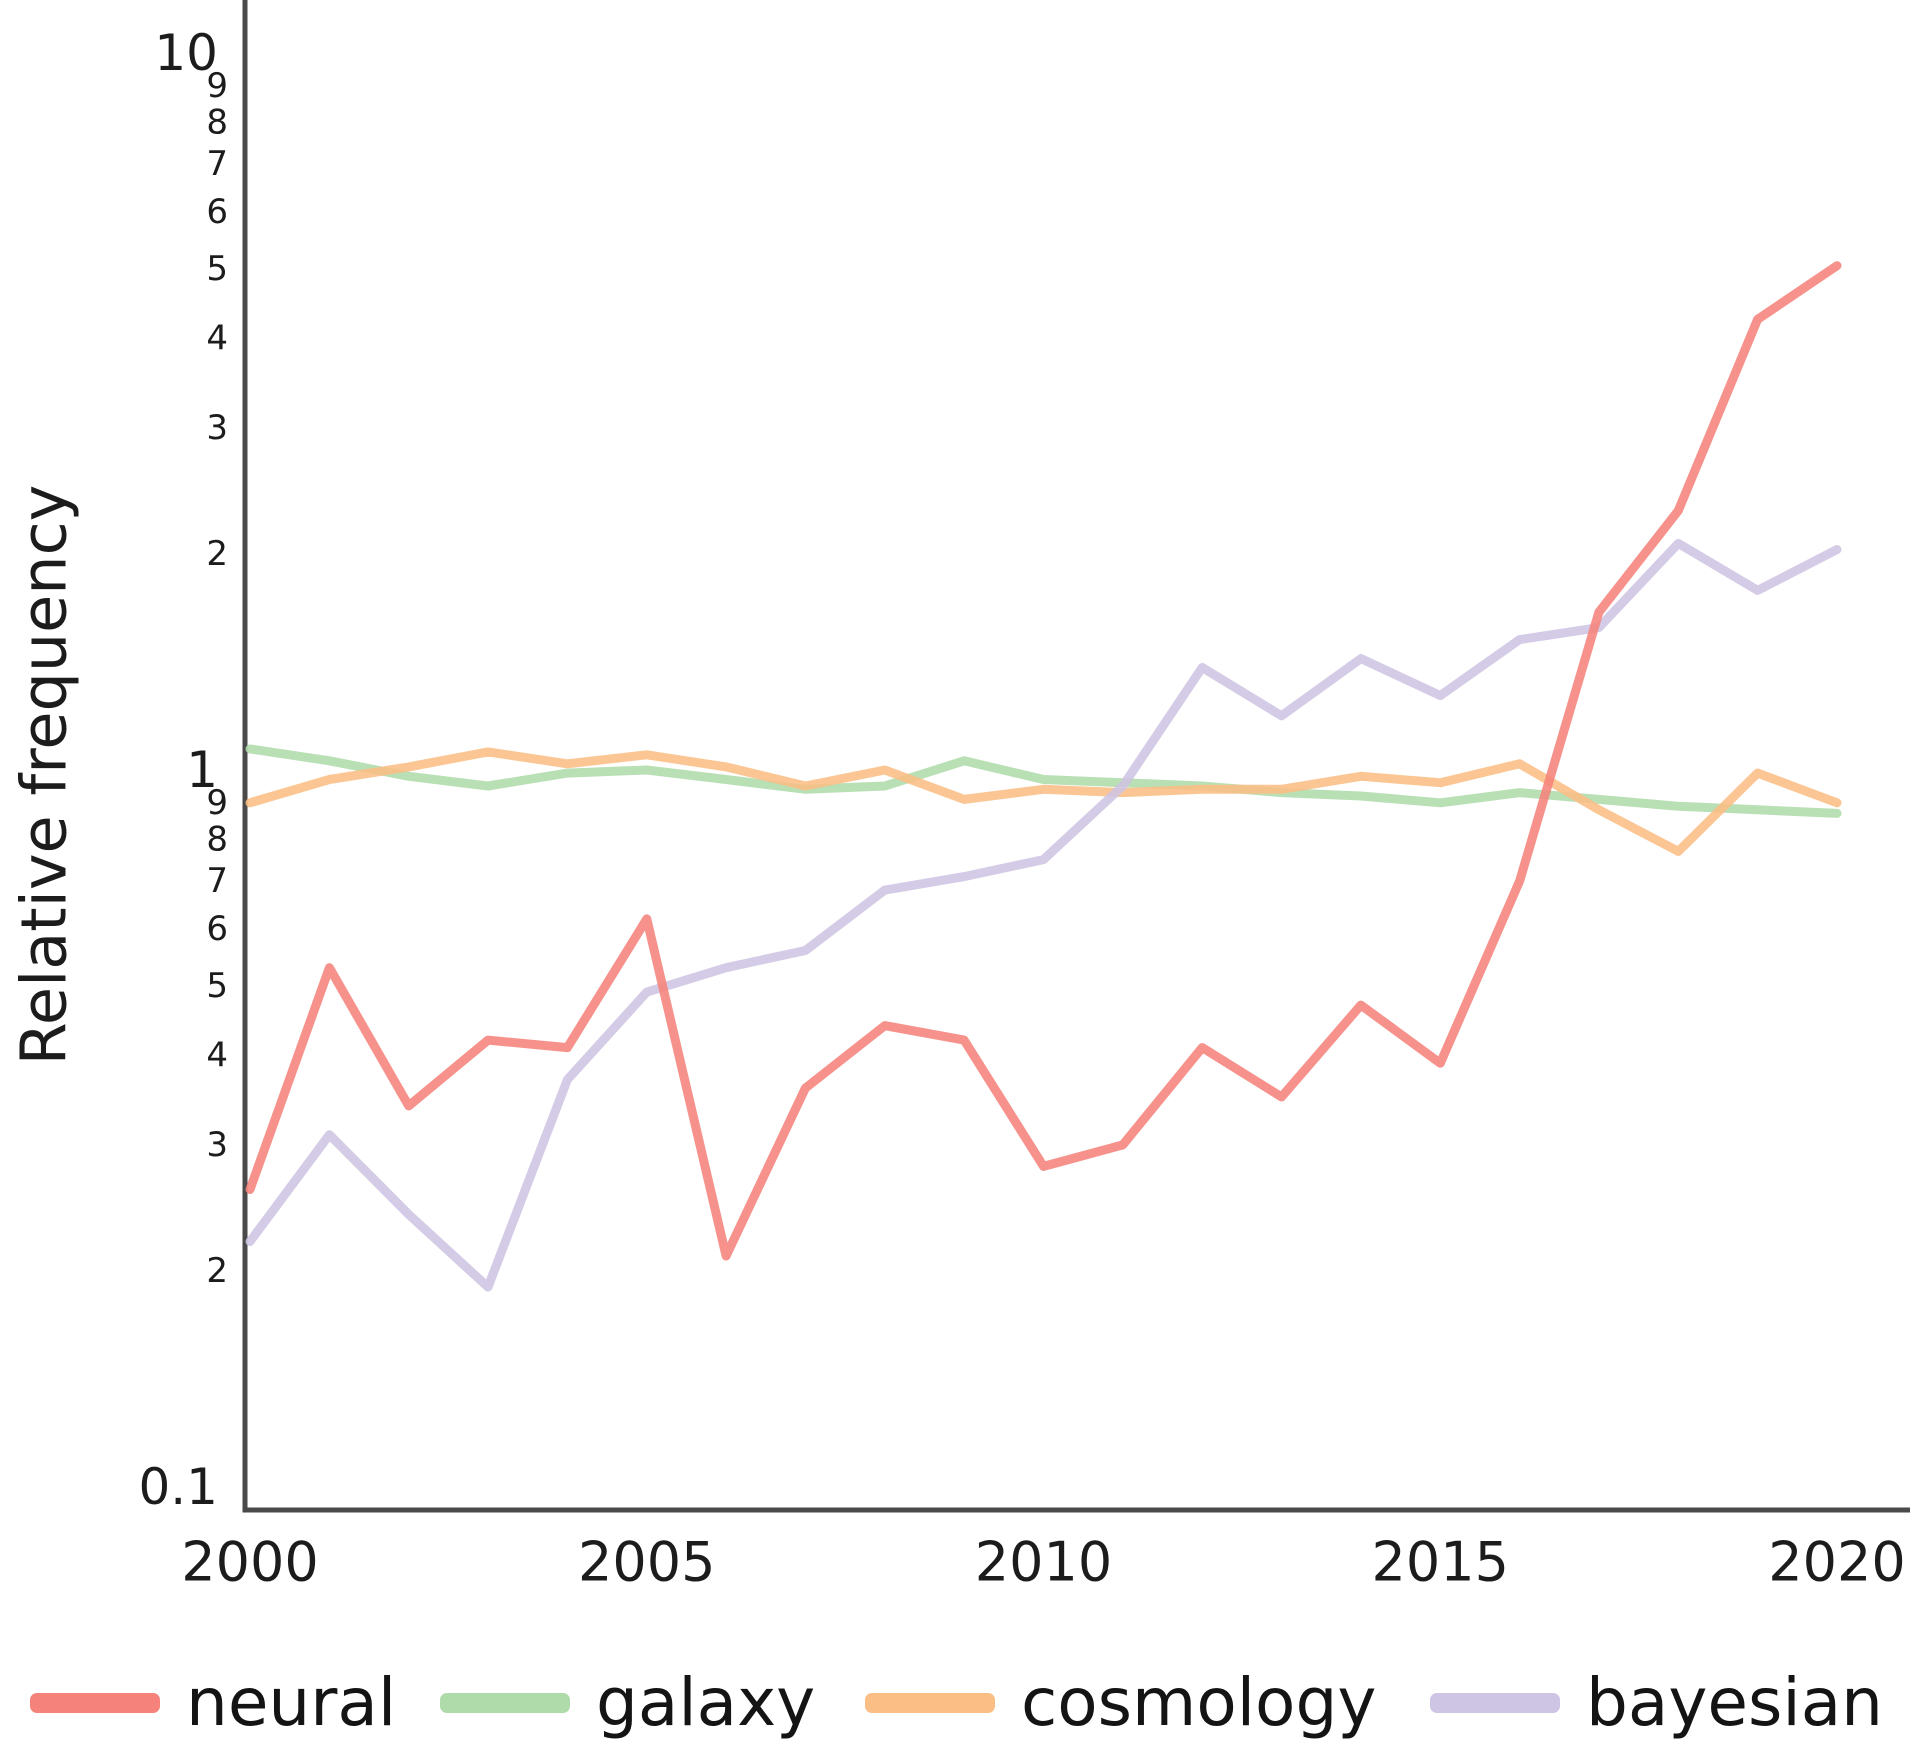 Image resolution: width=1925 pixels, height=1758 pixels. I want to click on legend-item-neural: neural, so click(213, 1702).